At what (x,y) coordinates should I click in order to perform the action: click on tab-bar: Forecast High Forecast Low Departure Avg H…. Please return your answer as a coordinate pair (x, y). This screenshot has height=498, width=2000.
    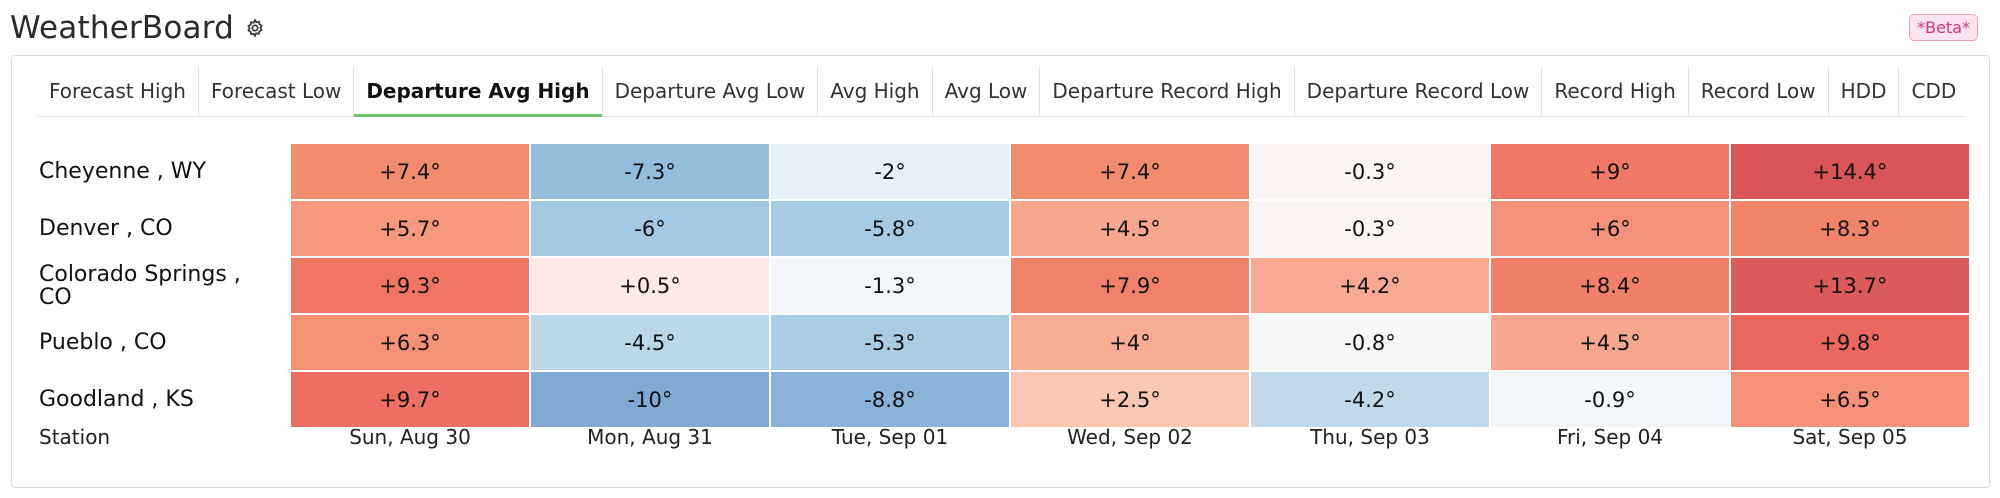
    Looking at the image, I should click on (1001, 91).